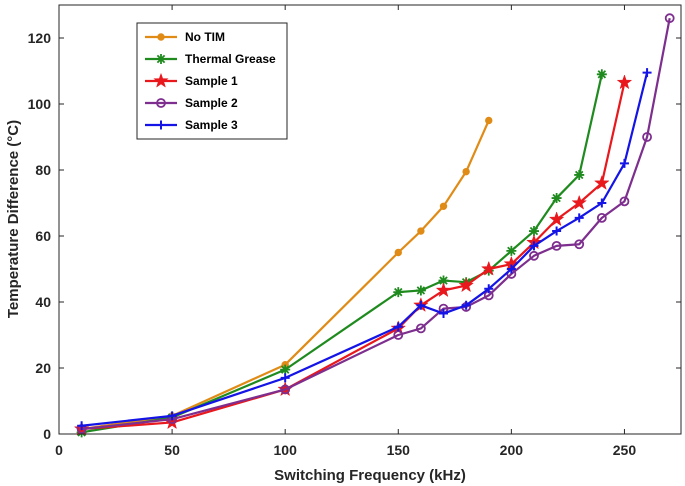 The height and width of the screenshot is (486, 685). Describe the element at coordinates (211, 125) in the screenshot. I see `legend-label: Sample 3` at that location.